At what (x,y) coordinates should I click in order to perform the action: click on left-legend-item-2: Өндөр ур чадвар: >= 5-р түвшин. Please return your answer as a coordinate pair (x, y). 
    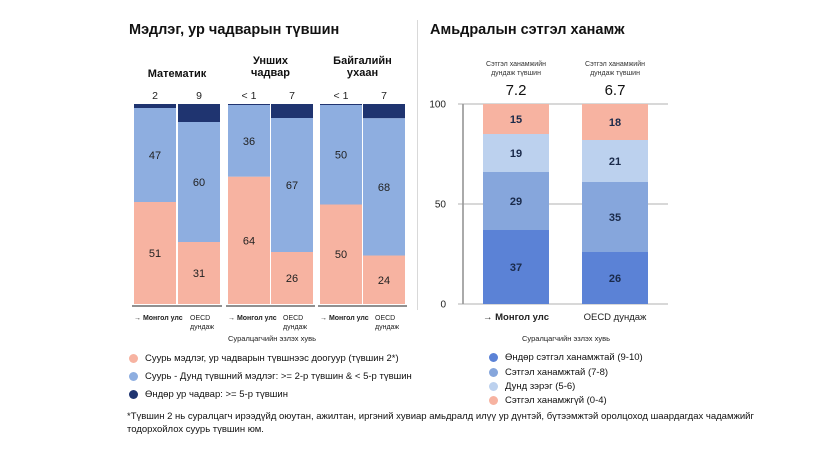
    Looking at the image, I should click on (208, 394).